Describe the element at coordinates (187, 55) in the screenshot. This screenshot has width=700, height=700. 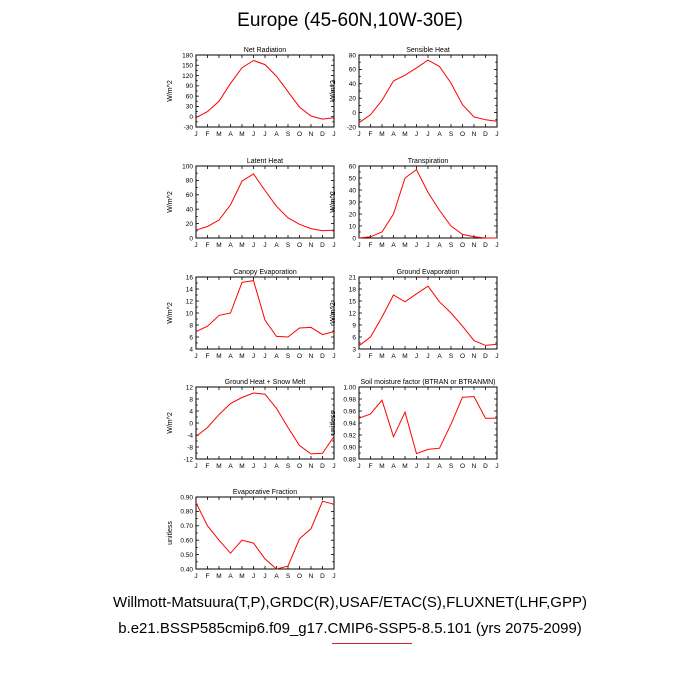
I see `y-tick-label: 180` at that location.